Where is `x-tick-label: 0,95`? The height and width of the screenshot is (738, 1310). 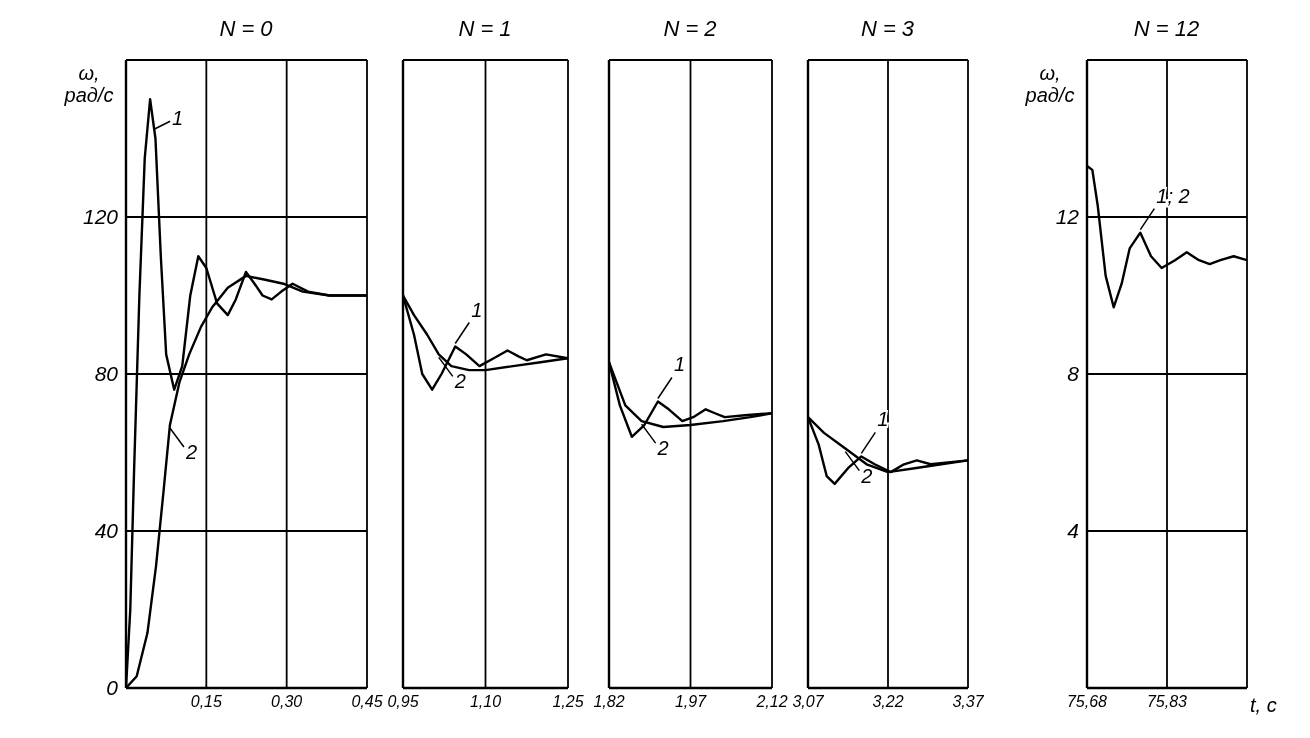
x-tick-label: 0,95 is located at coordinates (403, 702).